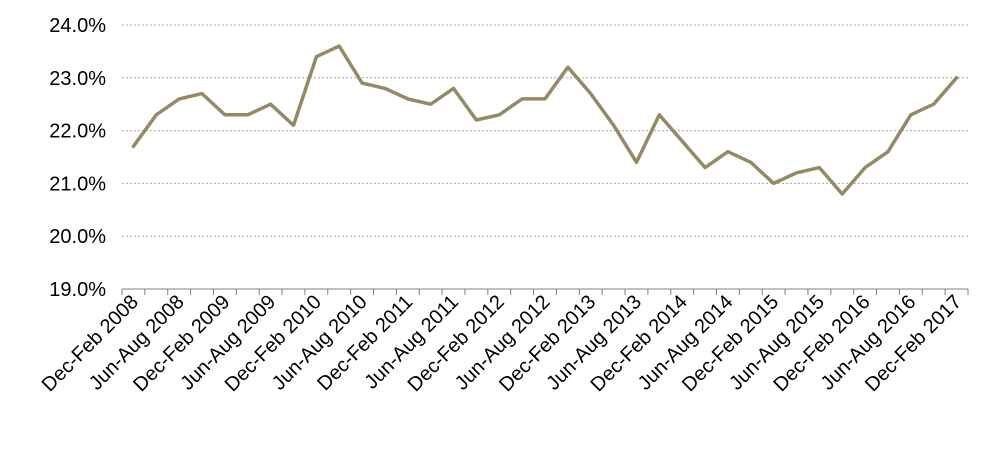  What do you see at coordinates (77, 290) in the screenshot?
I see `y-tick-label: 19.0%` at bounding box center [77, 290].